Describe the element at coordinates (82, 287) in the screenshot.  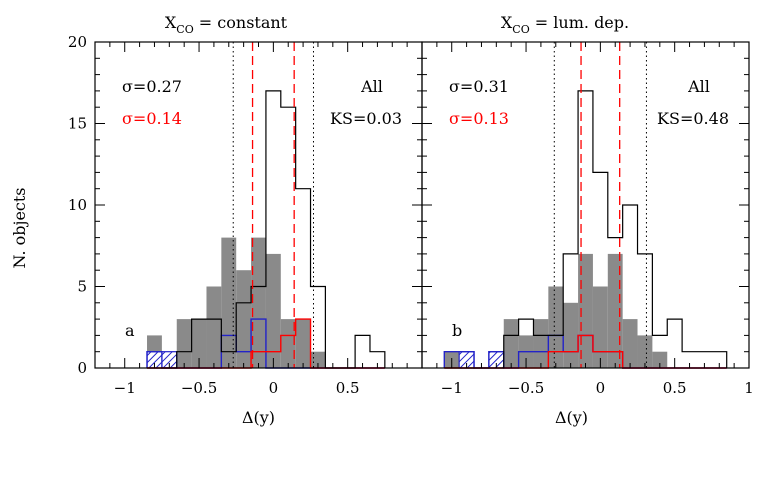
I see `y-tick-label: 5` at that location.